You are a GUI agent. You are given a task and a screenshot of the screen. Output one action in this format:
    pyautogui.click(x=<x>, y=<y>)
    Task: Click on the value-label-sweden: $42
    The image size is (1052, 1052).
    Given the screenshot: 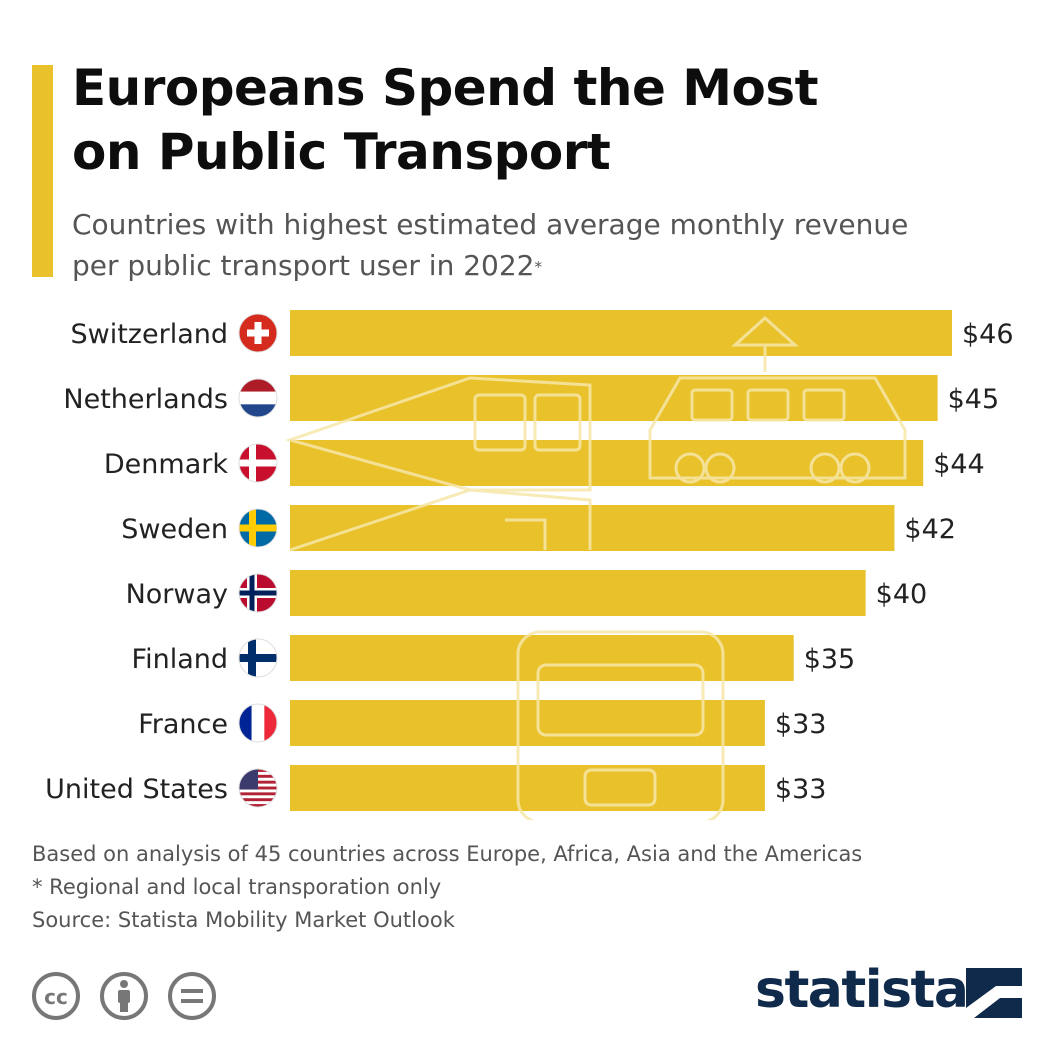 What is the action you would take?
    pyautogui.click(x=930, y=529)
    